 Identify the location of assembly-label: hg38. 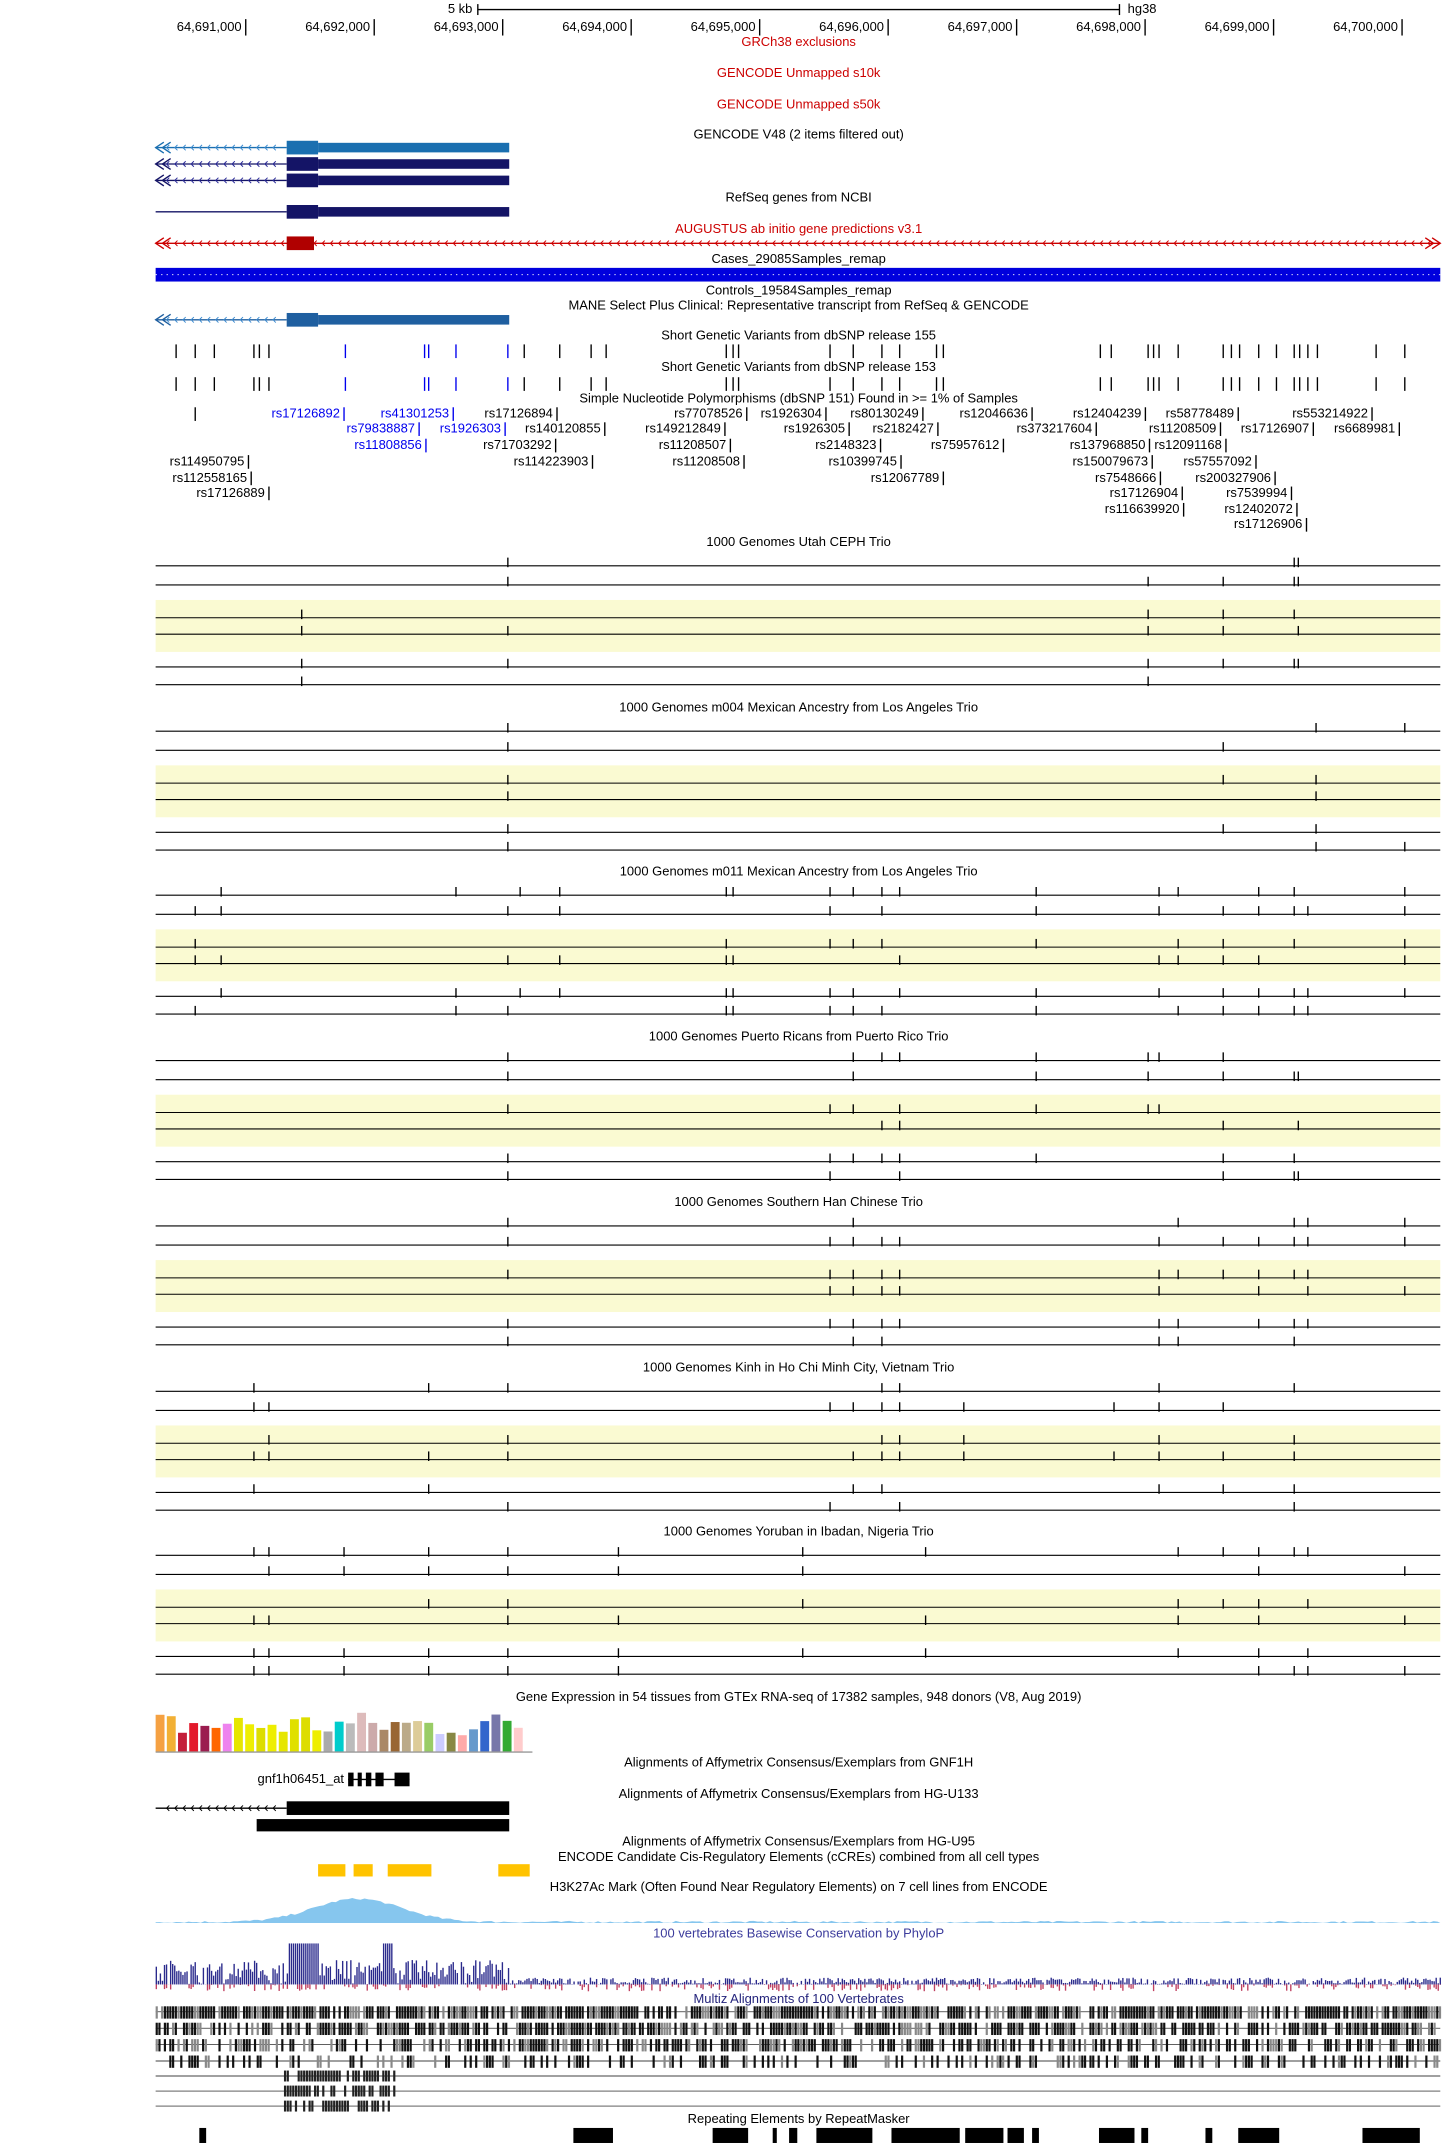
(1142, 8).